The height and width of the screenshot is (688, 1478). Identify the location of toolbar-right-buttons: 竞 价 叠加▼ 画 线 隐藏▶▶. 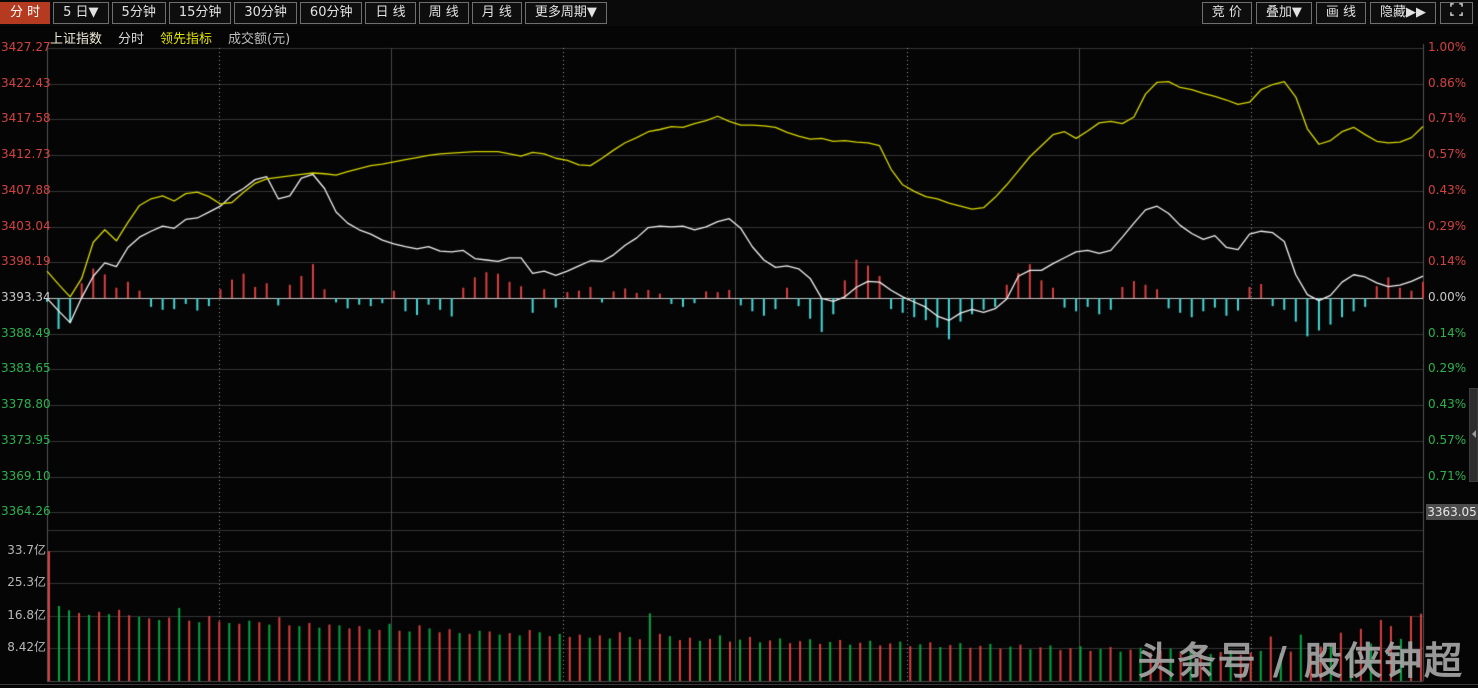
(1339, 13).